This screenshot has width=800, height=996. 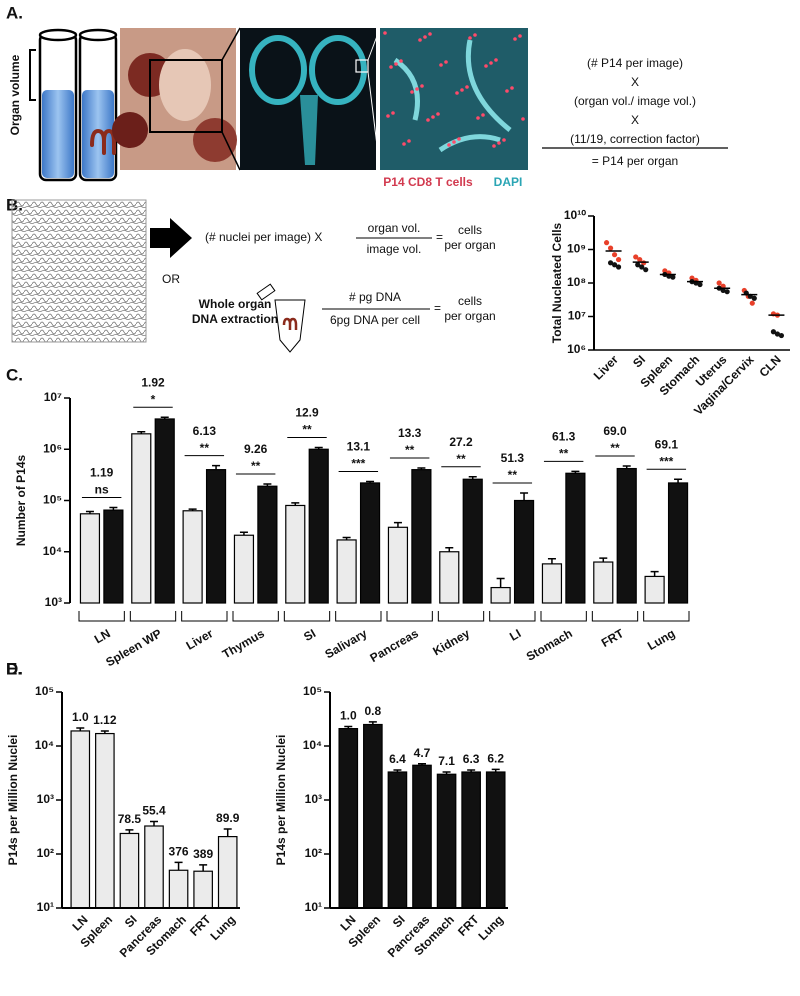 I want to click on formula-line: (# P14 per image), so click(x=635, y=63).